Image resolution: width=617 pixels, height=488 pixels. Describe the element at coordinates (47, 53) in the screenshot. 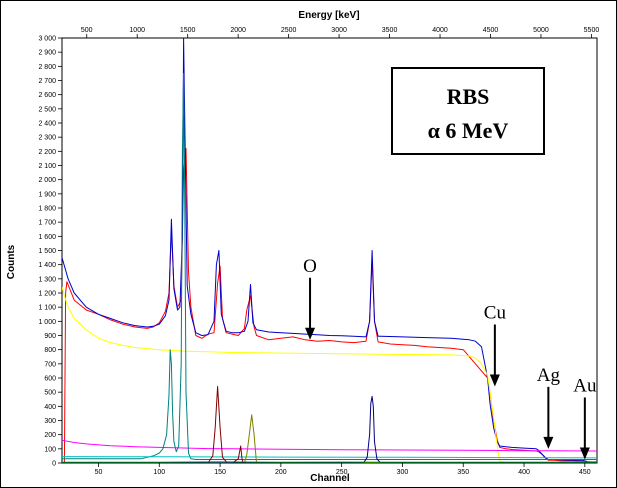

I see `y-tick-label: 2 900` at that location.